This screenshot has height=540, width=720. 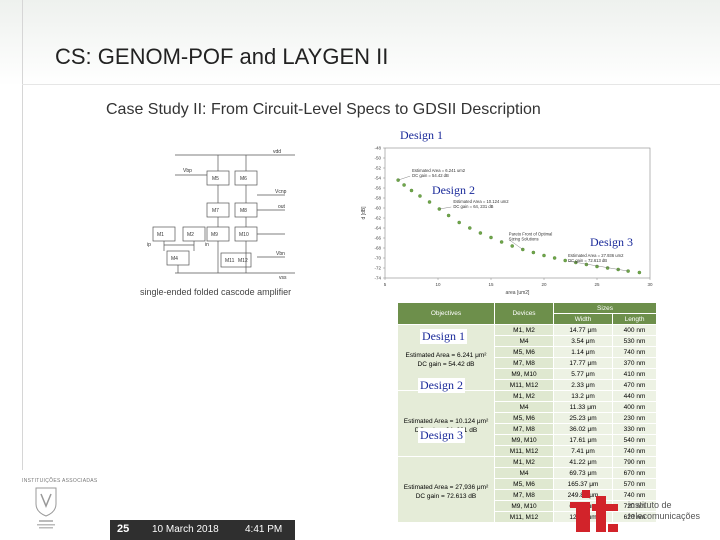 I want to click on width-cell: 36.02 μm, so click(x=583, y=429).